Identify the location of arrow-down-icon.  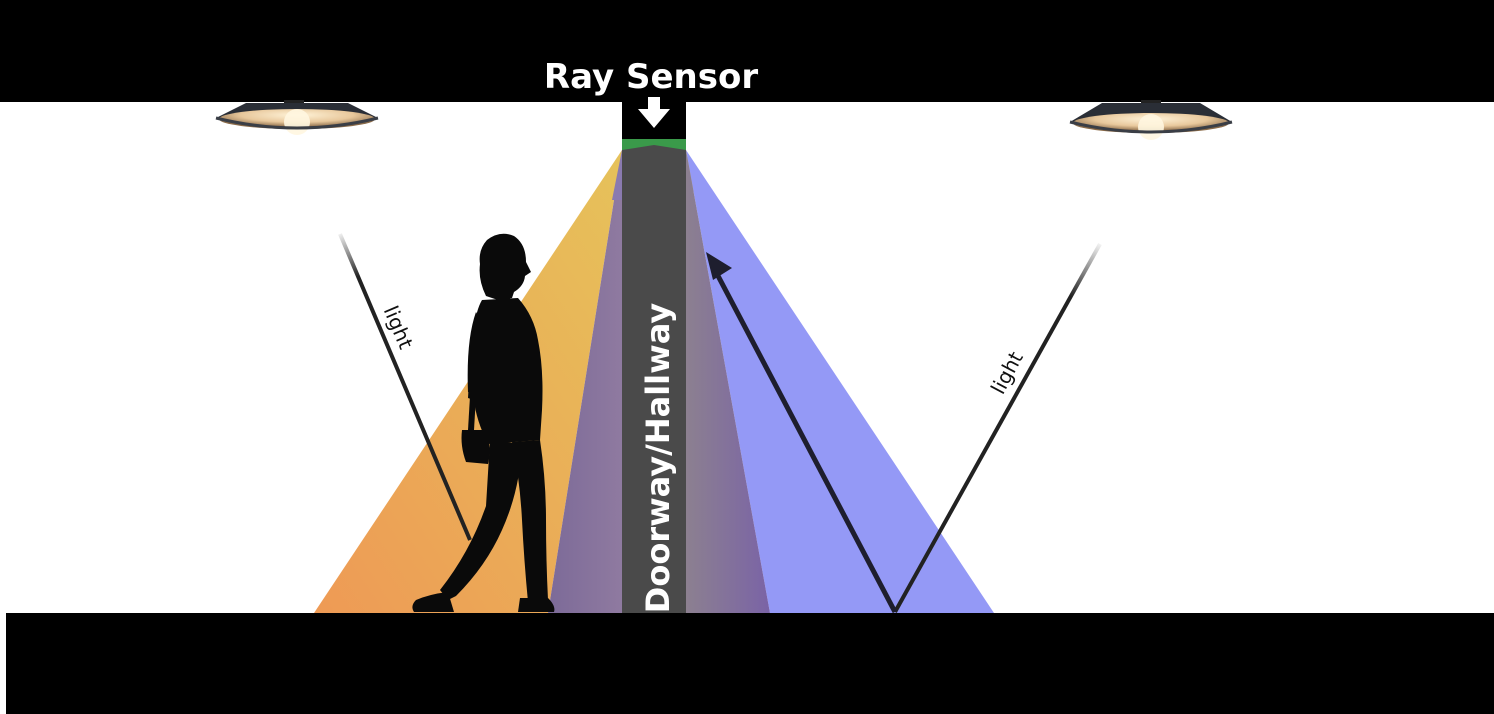
(654, 112).